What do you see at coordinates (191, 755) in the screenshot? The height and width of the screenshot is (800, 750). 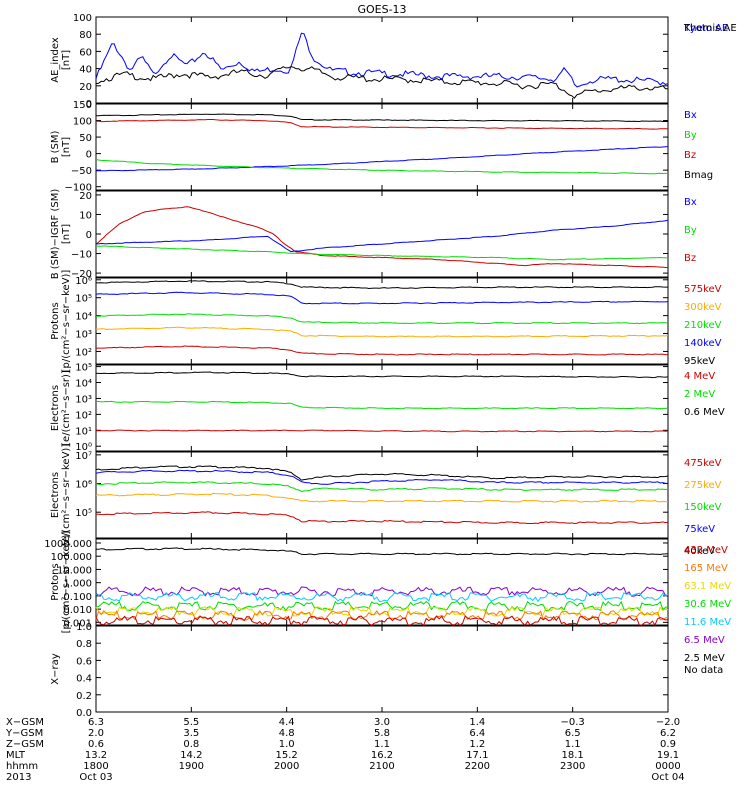 I see `x-row-value: 14.2` at bounding box center [191, 755].